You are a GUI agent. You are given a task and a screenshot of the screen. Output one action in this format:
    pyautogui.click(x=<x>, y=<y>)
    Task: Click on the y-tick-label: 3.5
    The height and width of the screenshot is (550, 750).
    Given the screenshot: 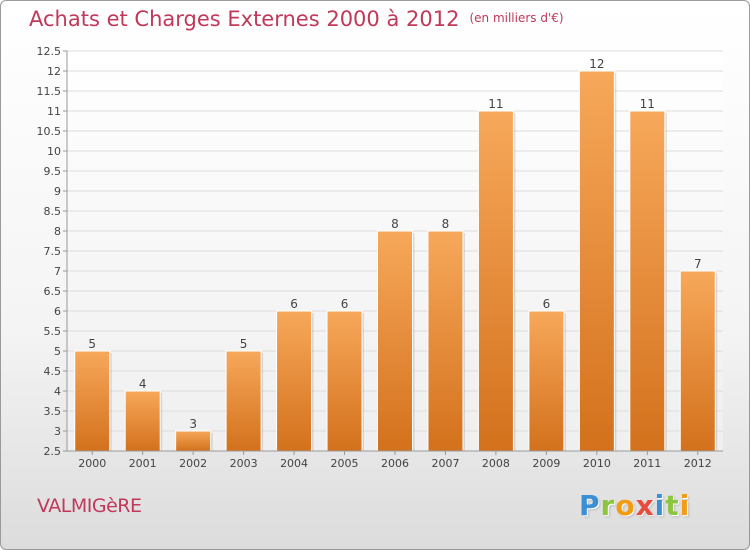 What is the action you would take?
    pyautogui.click(x=53, y=411)
    